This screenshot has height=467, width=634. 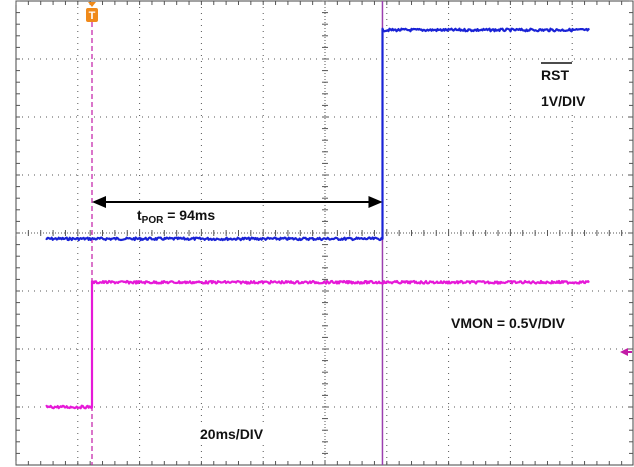 I want to click on tpor-label: tPOR = 94ms, so click(x=176, y=216).